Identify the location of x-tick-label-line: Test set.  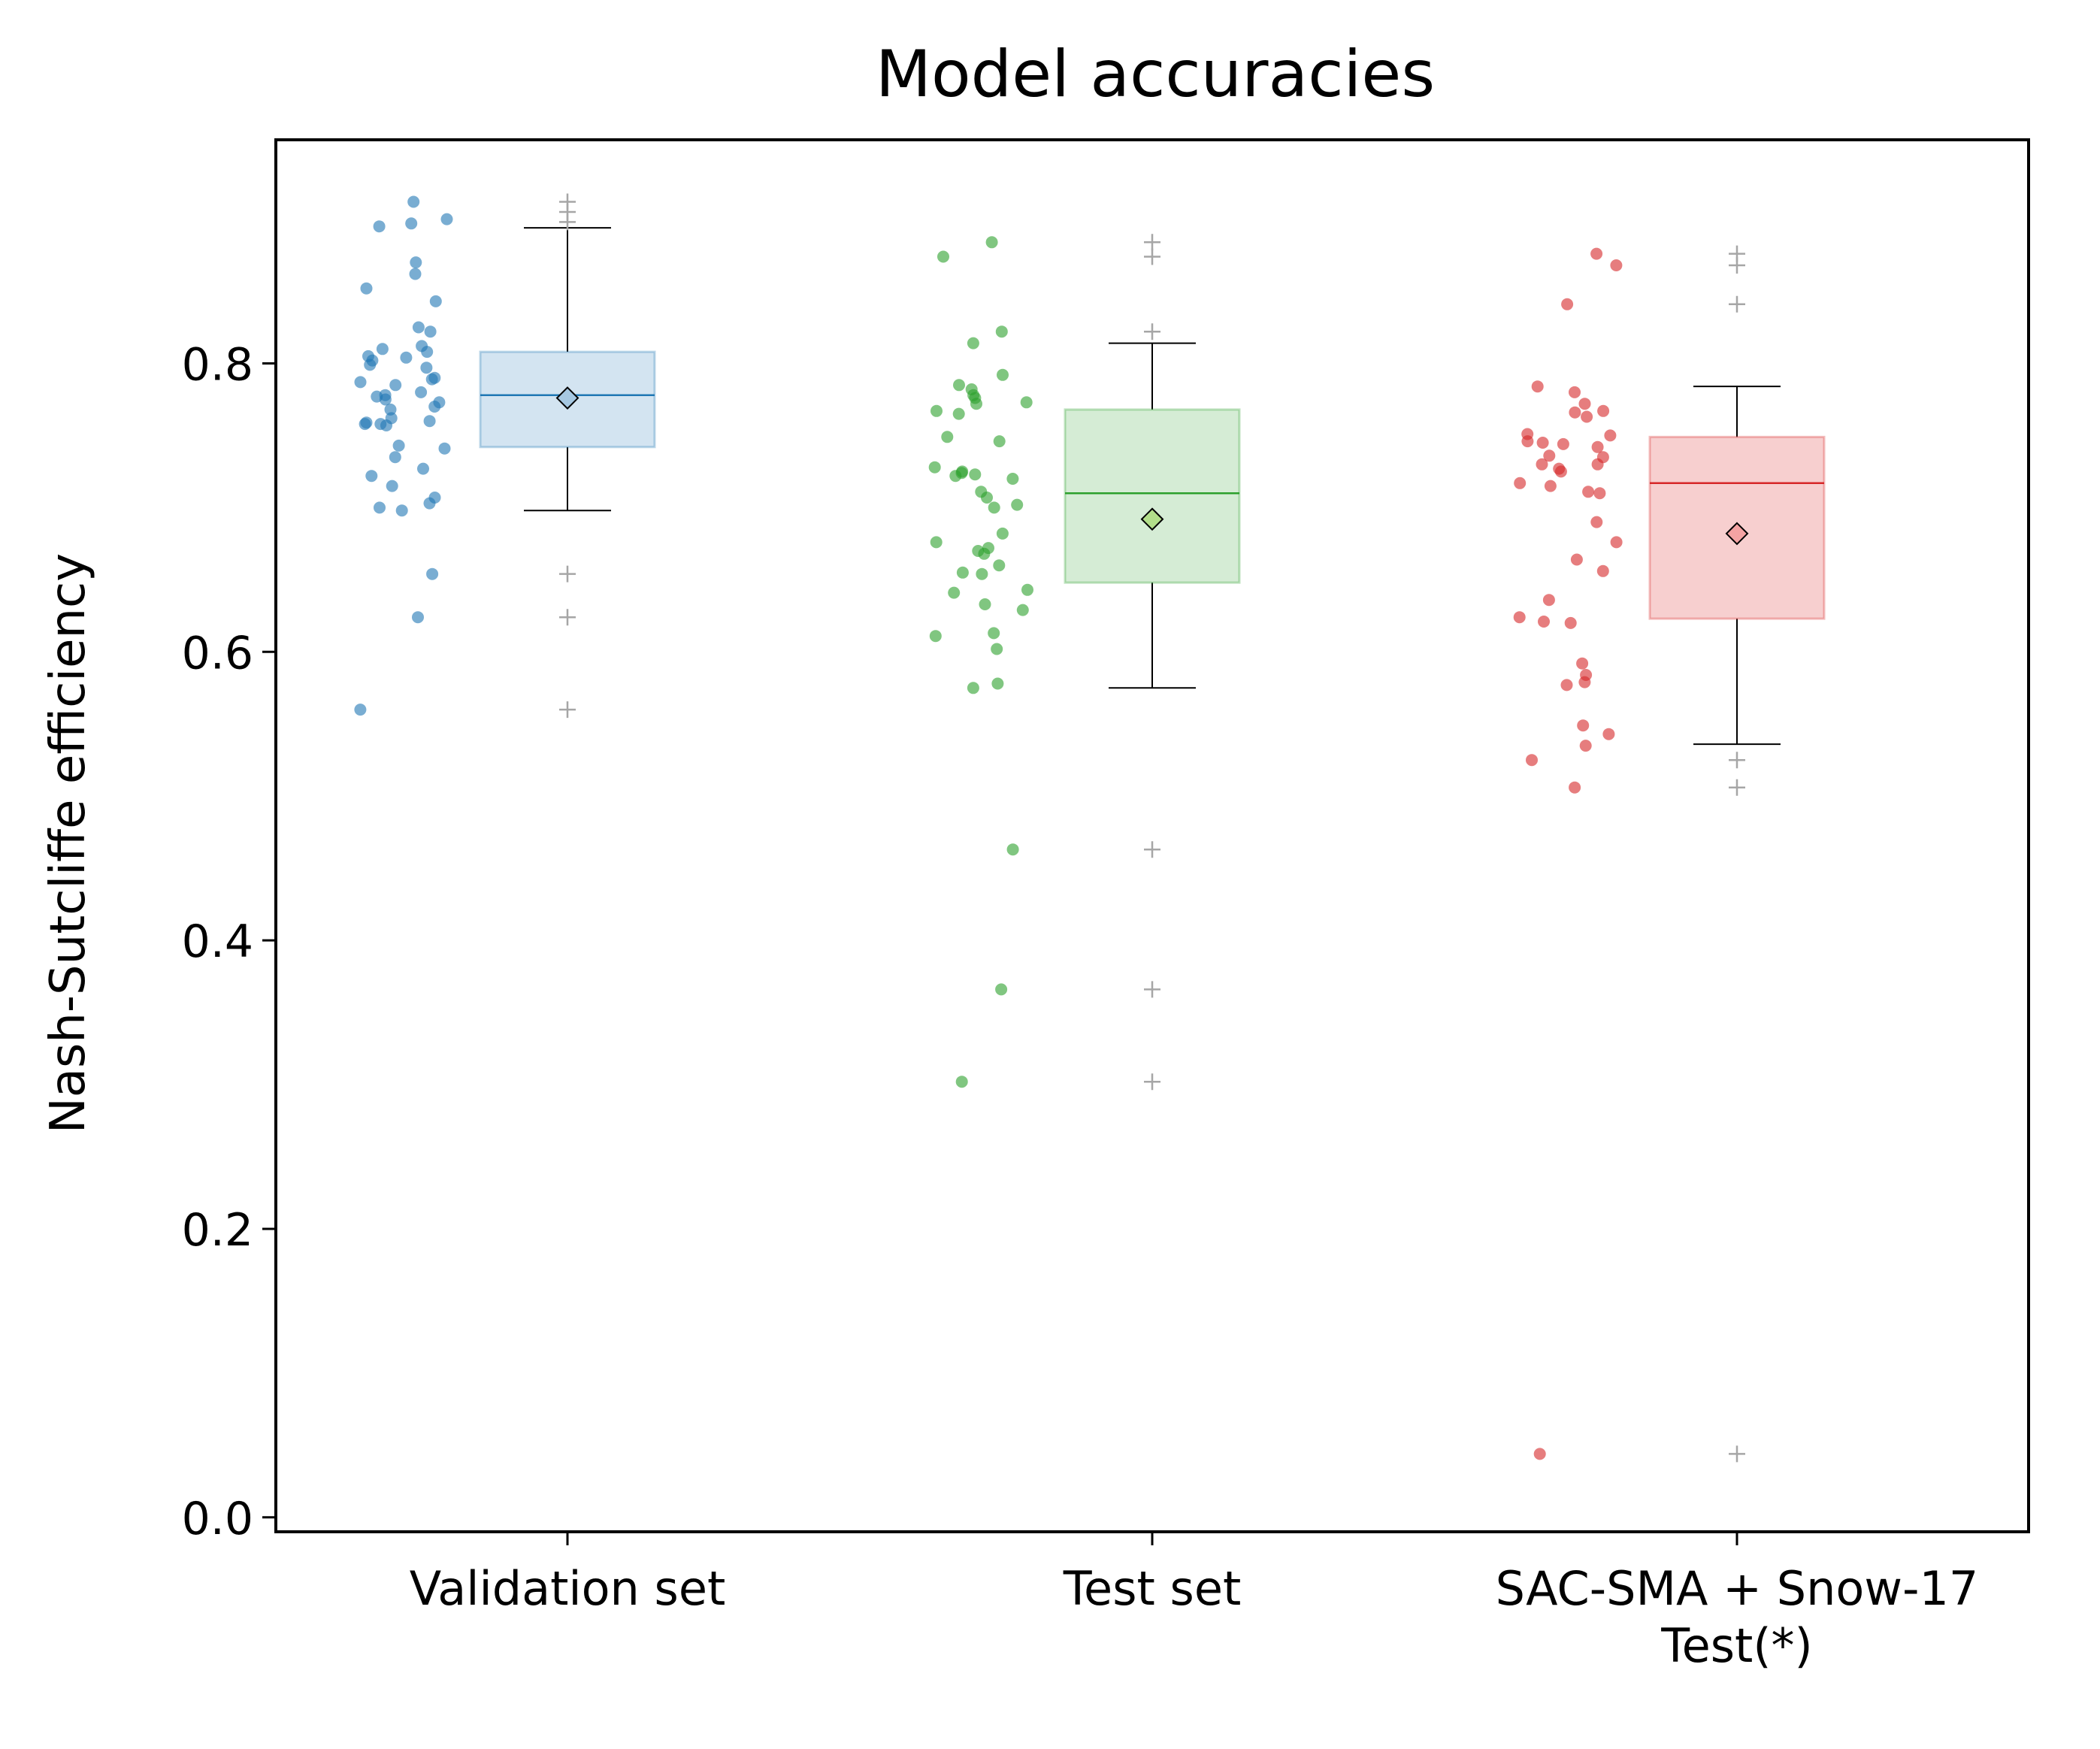
(1152, 1588).